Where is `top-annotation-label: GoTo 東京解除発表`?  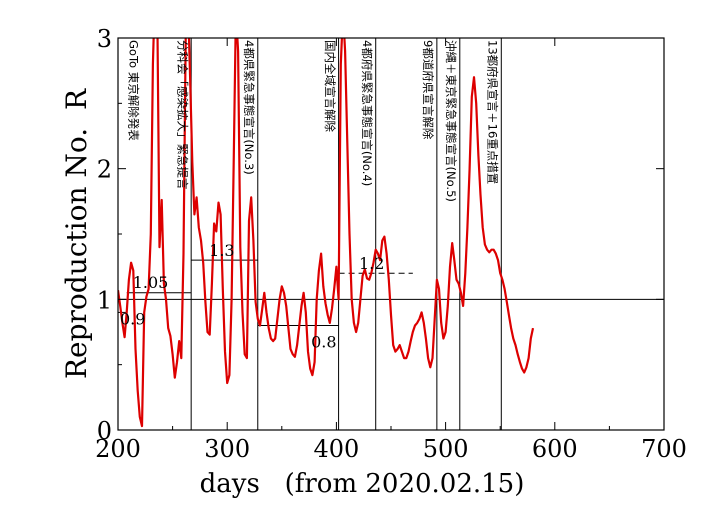 top-annotation-label: GoTo 東京解除発表 is located at coordinates (134, 90).